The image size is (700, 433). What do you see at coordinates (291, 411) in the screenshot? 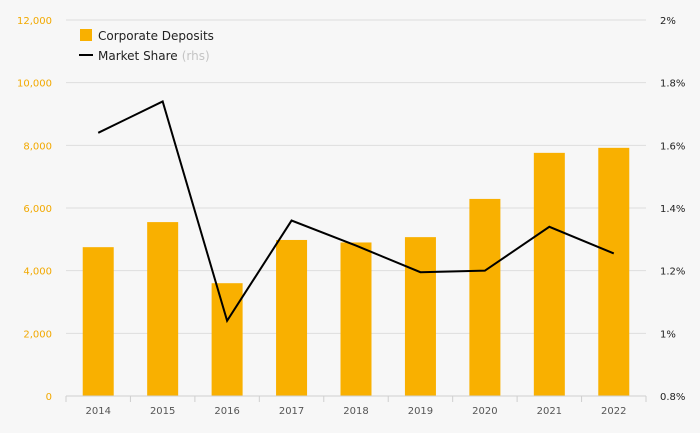
I see `x-tick-label: 2017` at bounding box center [291, 411].